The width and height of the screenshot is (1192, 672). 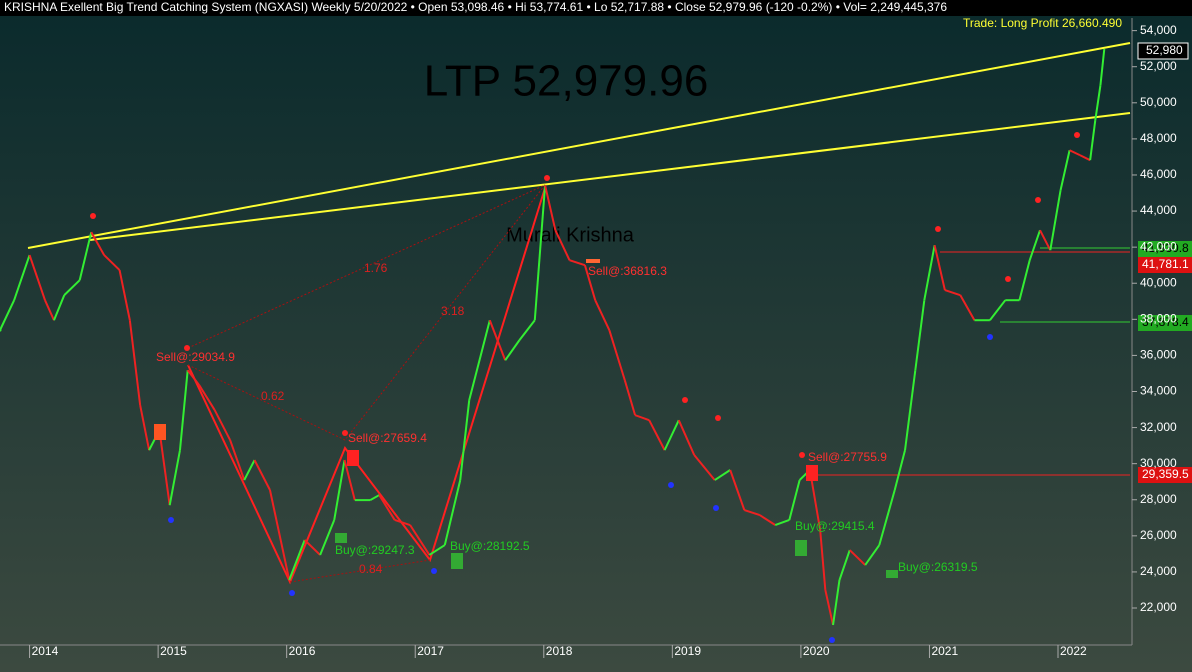 What do you see at coordinates (1158, 66) in the screenshot?
I see `y-tick-label: 52,000` at bounding box center [1158, 66].